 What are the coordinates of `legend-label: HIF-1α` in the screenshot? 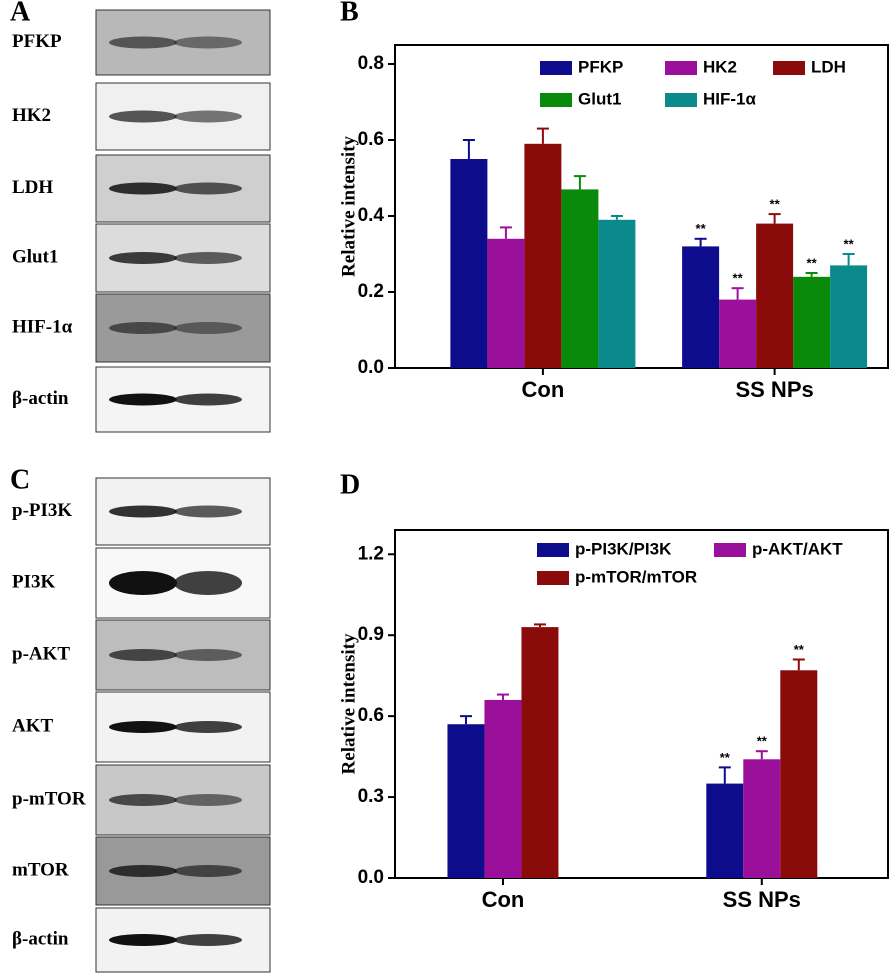 It's located at (730, 98).